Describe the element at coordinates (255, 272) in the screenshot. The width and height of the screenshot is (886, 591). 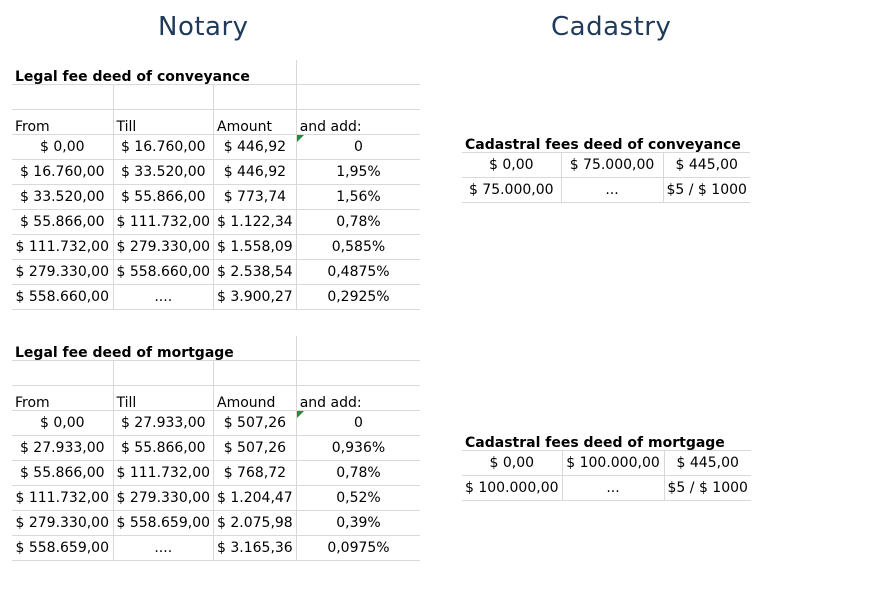
I see `cell: $ 2.538,54` at that location.